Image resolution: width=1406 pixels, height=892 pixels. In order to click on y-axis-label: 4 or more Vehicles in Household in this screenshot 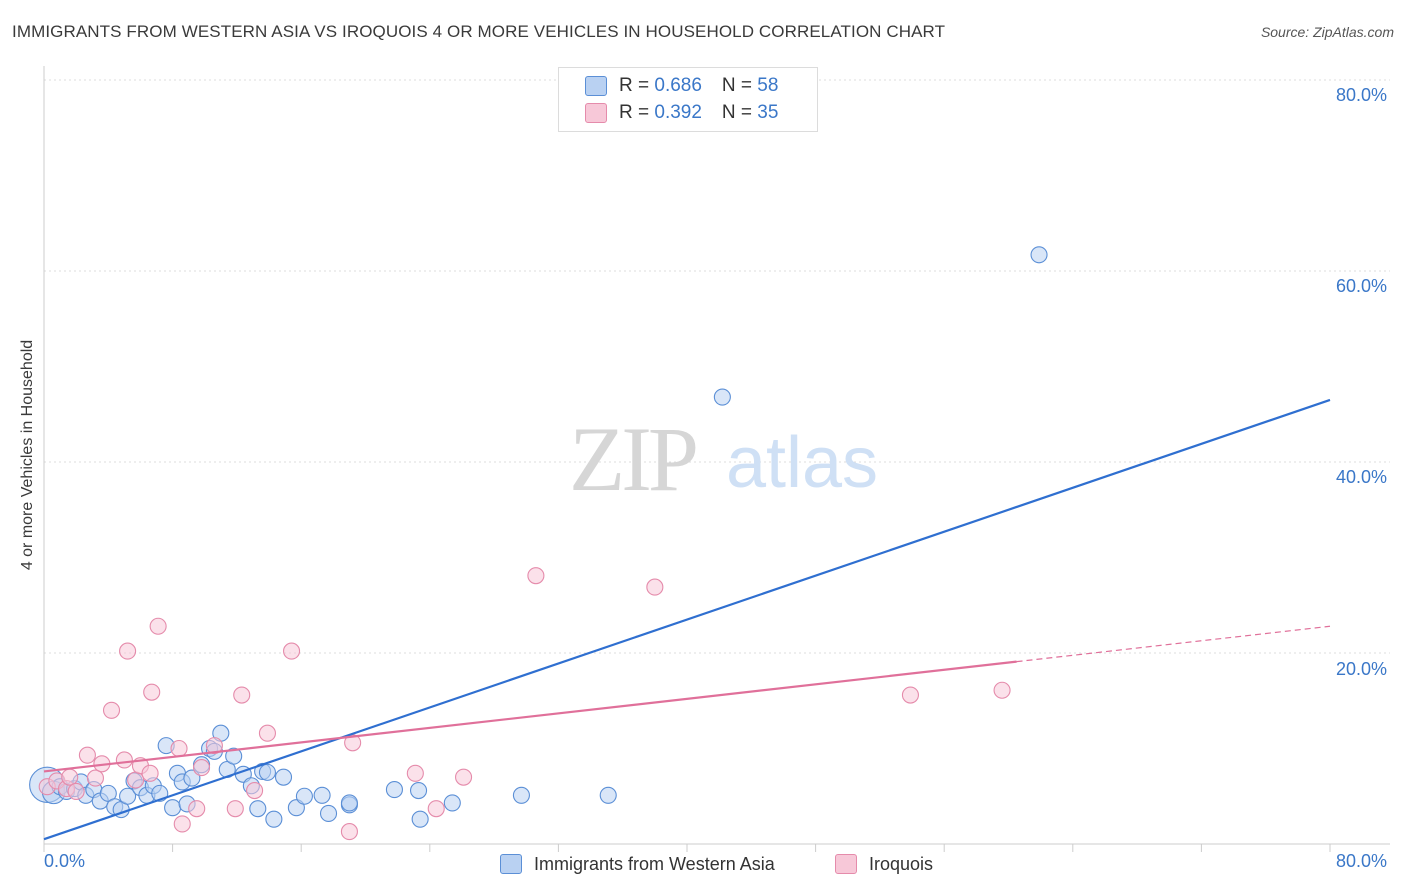, I will do `click(27, 455)`.